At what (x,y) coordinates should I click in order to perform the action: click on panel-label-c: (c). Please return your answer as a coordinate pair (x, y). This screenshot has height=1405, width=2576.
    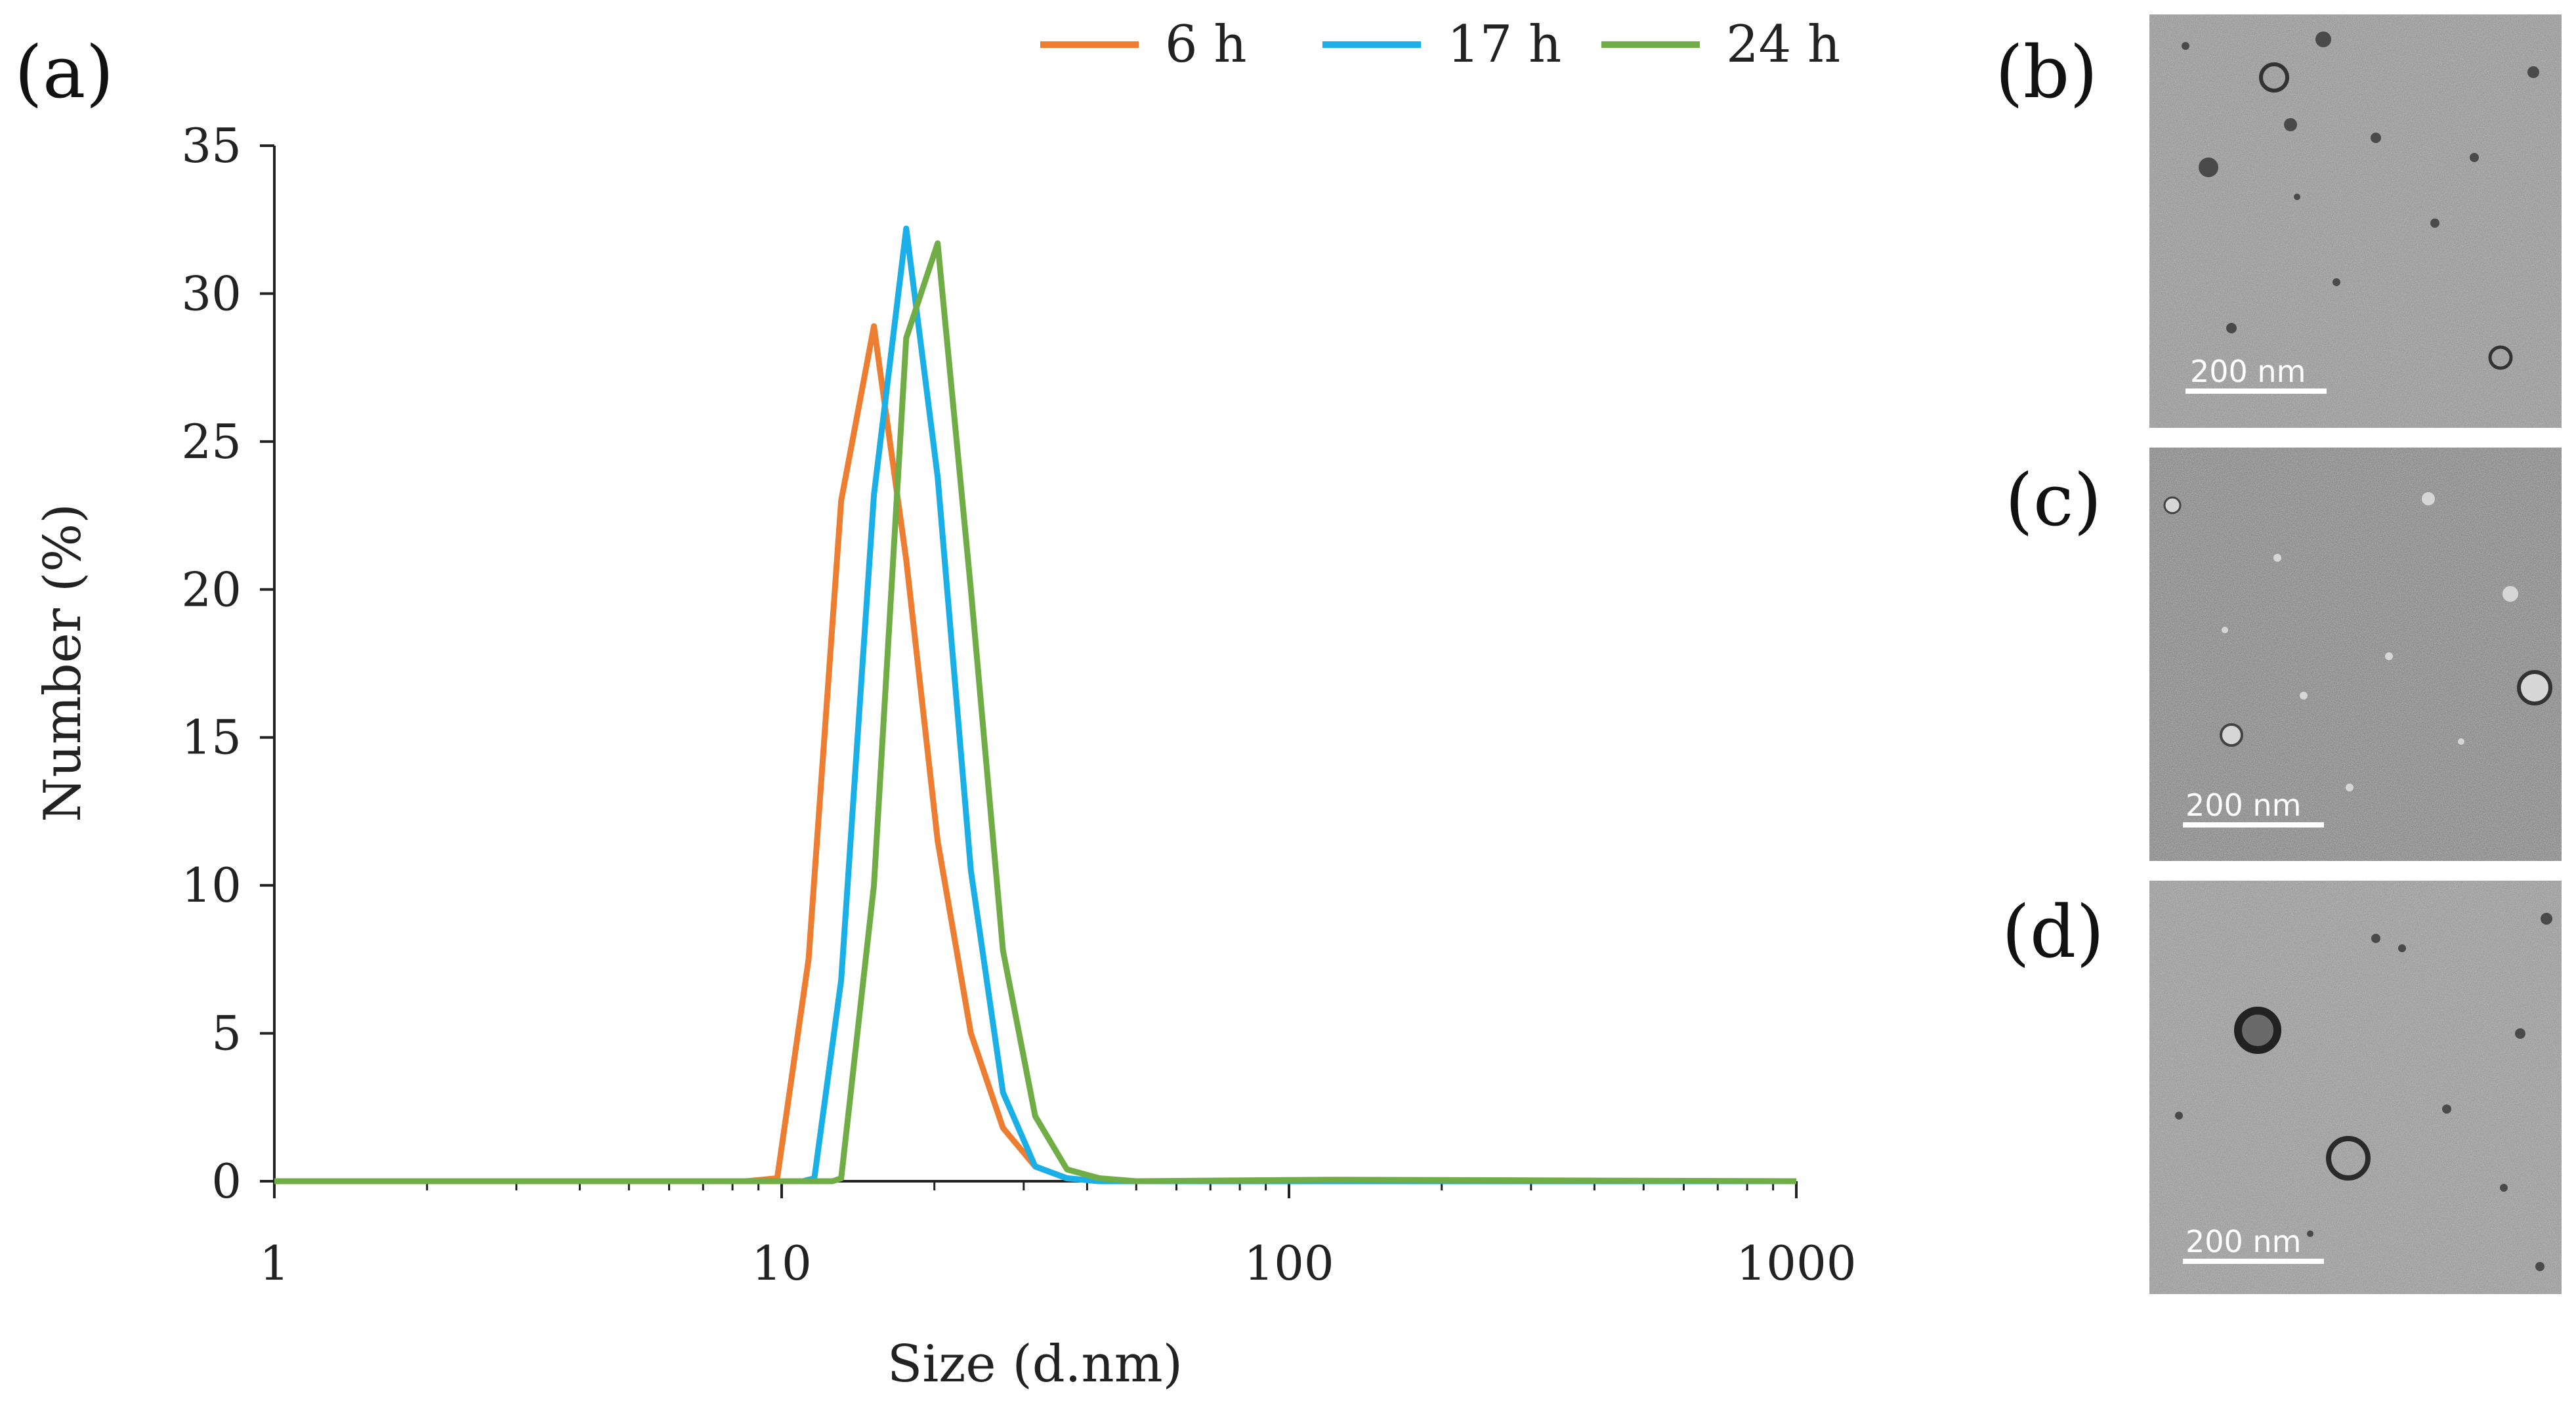
    Looking at the image, I should click on (2053, 500).